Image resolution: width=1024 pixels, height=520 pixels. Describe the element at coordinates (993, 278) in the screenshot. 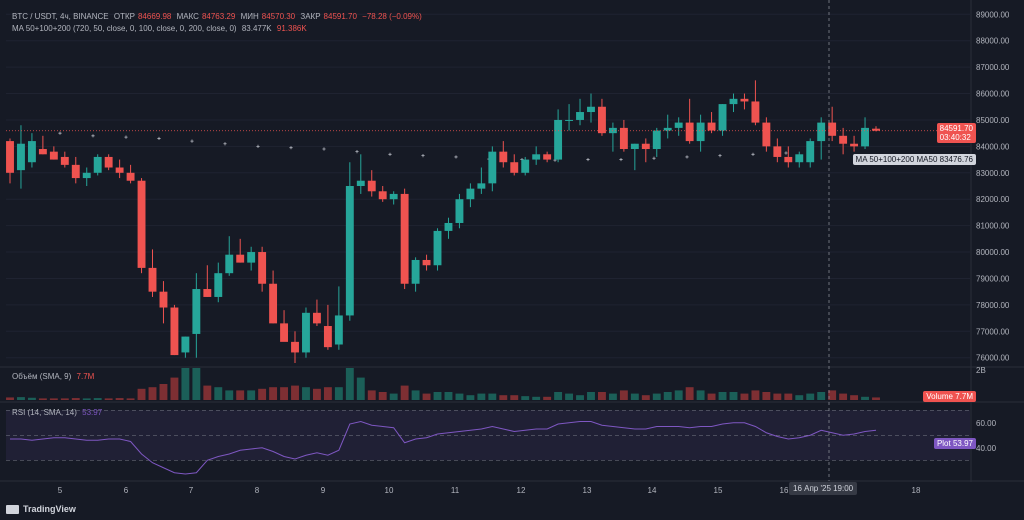

I see `price-tick-label: 79000.00` at that location.